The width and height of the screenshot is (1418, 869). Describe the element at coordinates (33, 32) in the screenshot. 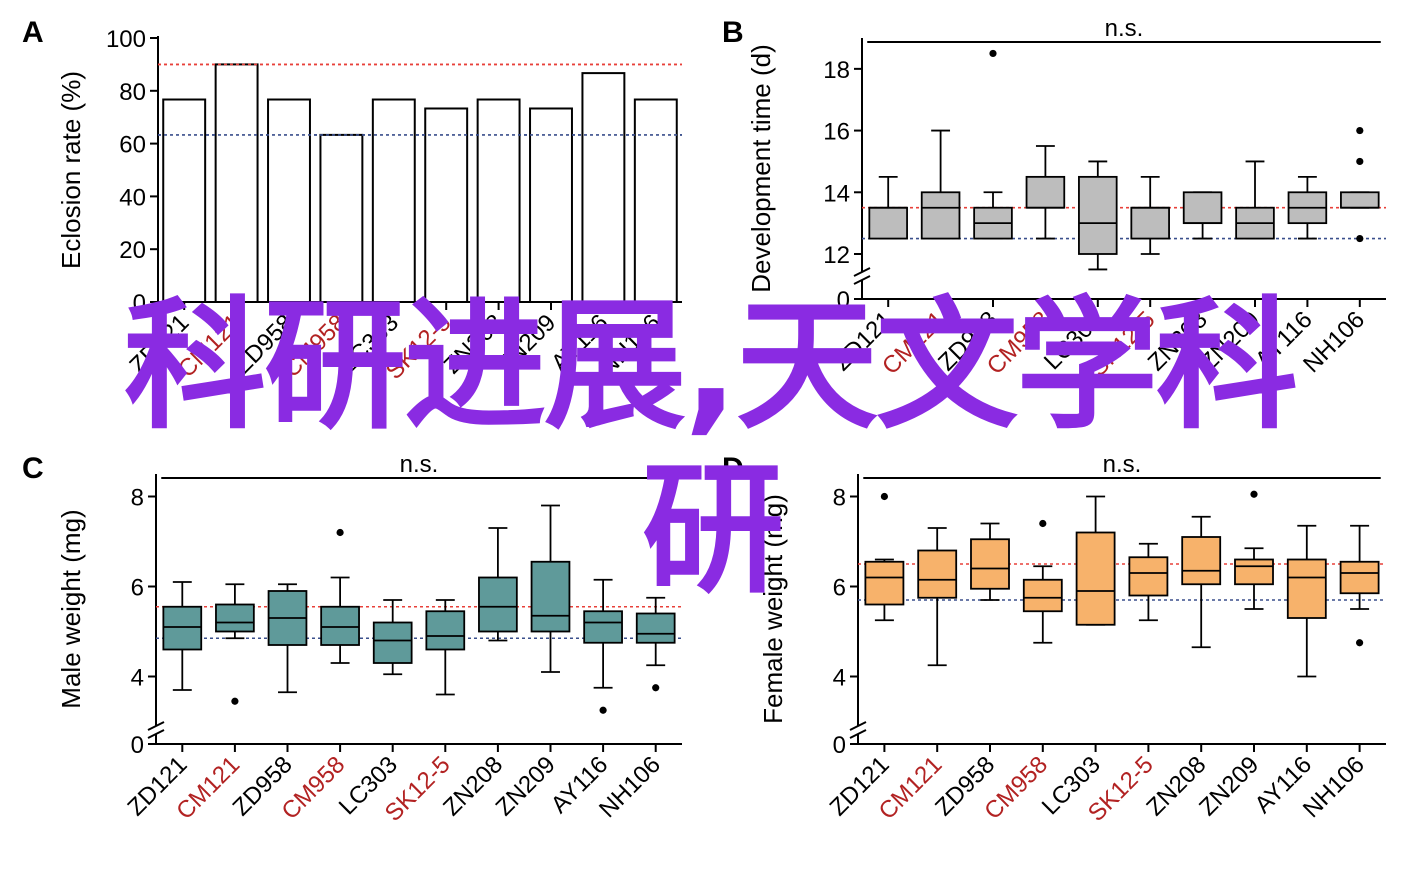

I see `panel-letter: A` at that location.